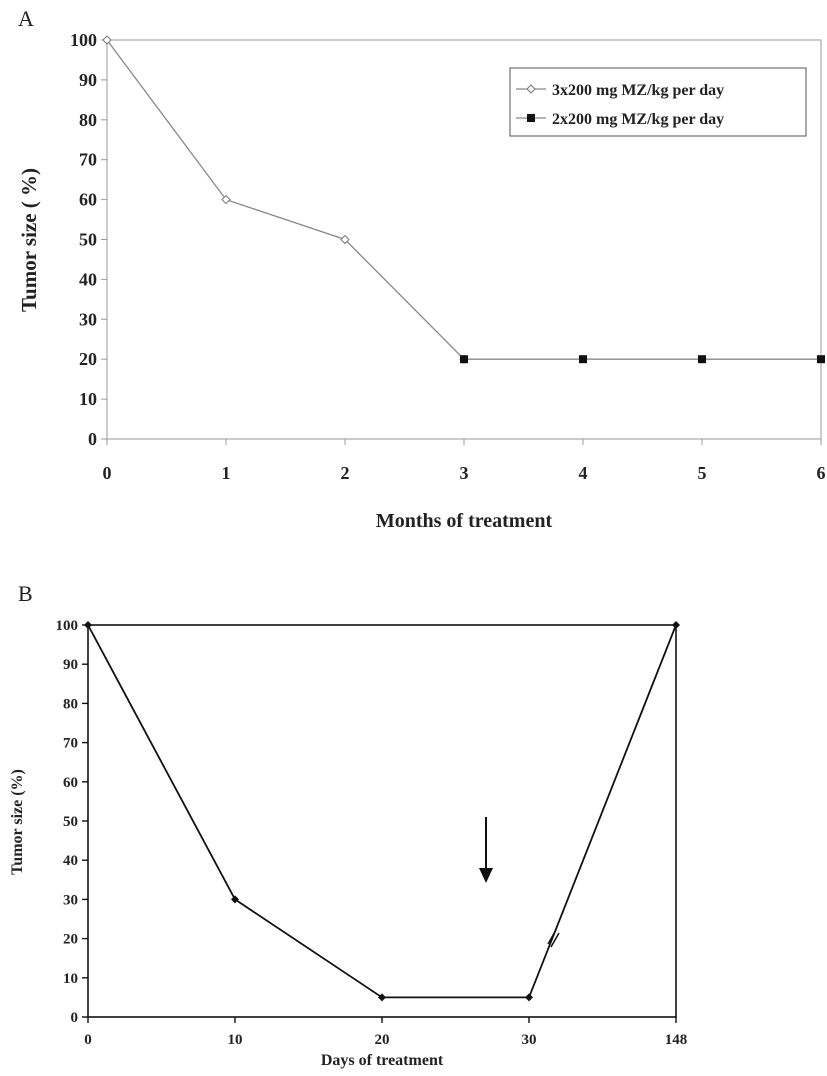 The height and width of the screenshot is (1076, 827). What do you see at coordinates (464, 521) in the screenshot?
I see `panel-a-x-axis-title: Months of treatment` at bounding box center [464, 521].